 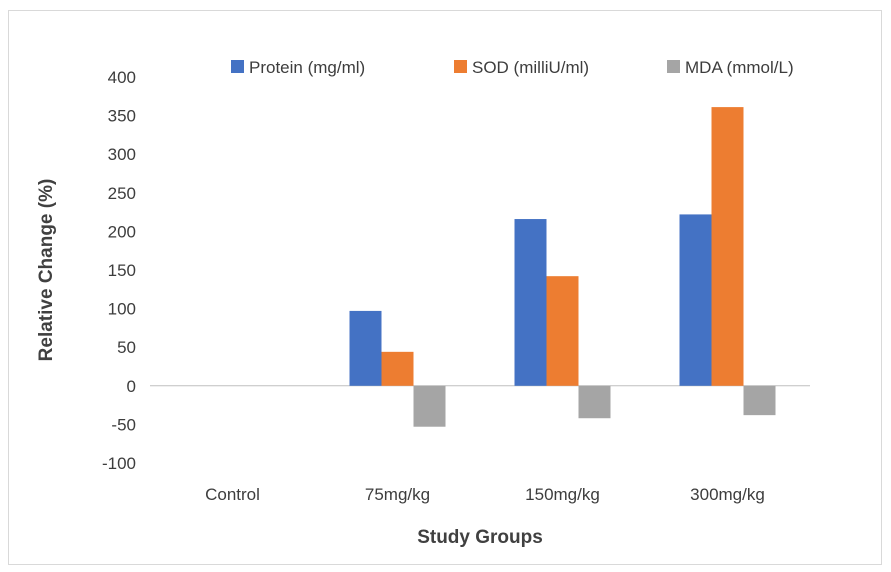 What do you see at coordinates (397, 494) in the screenshot?
I see `x-tick-label: 75mg/kg` at bounding box center [397, 494].